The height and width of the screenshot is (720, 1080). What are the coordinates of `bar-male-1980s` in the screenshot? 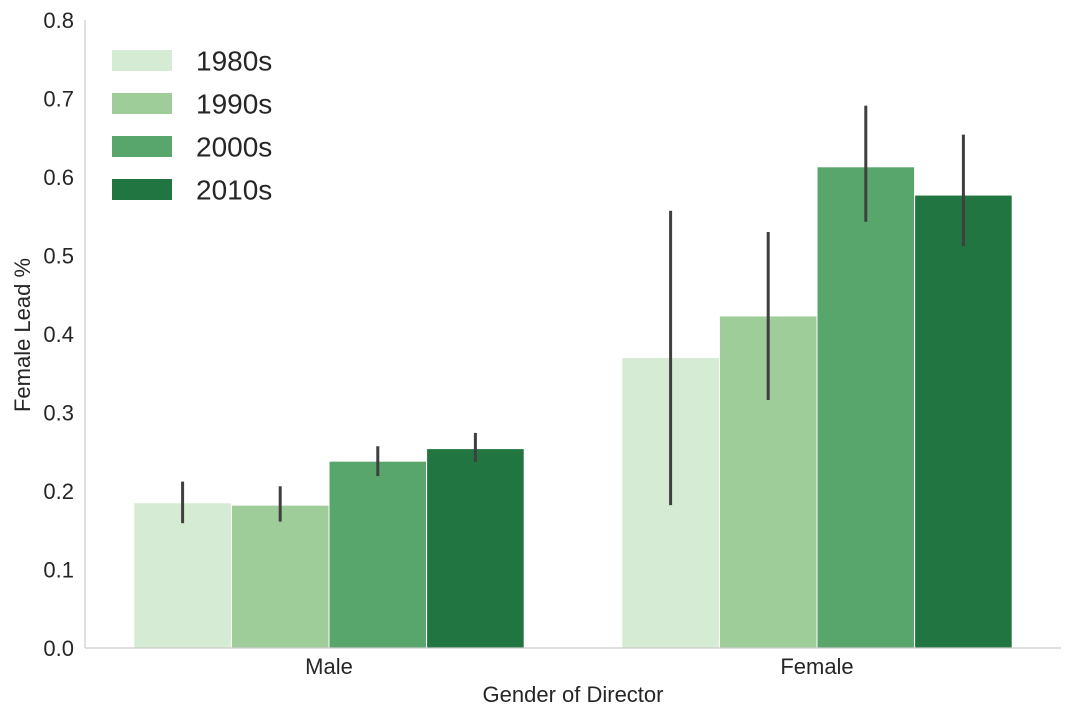 It's located at (182, 575).